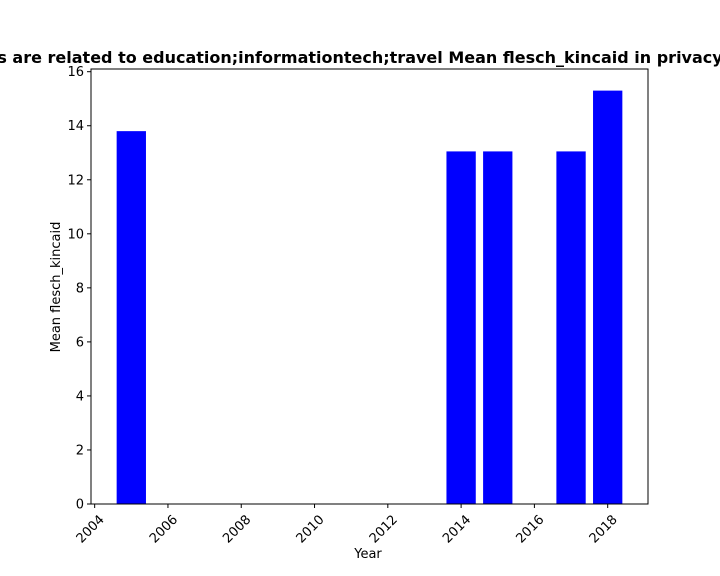 The image size is (720, 576). What do you see at coordinates (457, 529) in the screenshot?
I see `x-tick-label-5: 2014` at bounding box center [457, 529].